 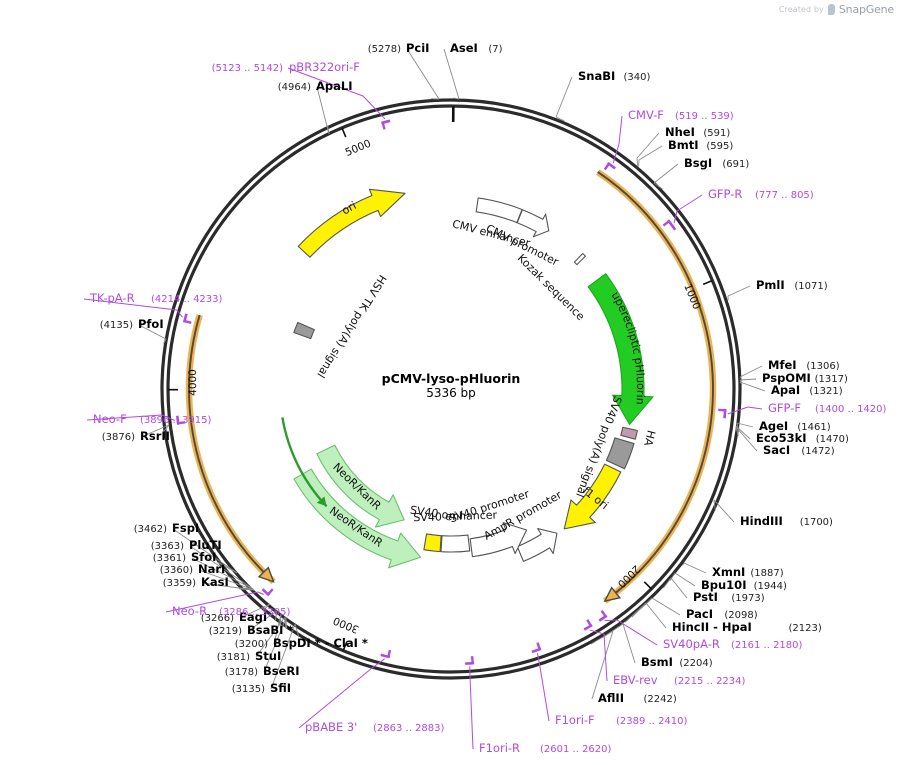 What do you see at coordinates (132, 324) in the screenshot?
I see `enzyme-label-PfoI: (4135) PfoI` at bounding box center [132, 324].